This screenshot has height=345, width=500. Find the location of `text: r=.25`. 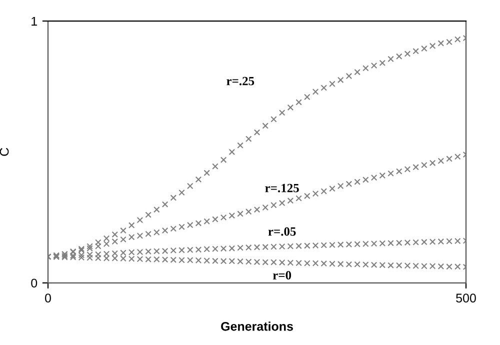

text: r=.25 is located at coordinates (240, 81).